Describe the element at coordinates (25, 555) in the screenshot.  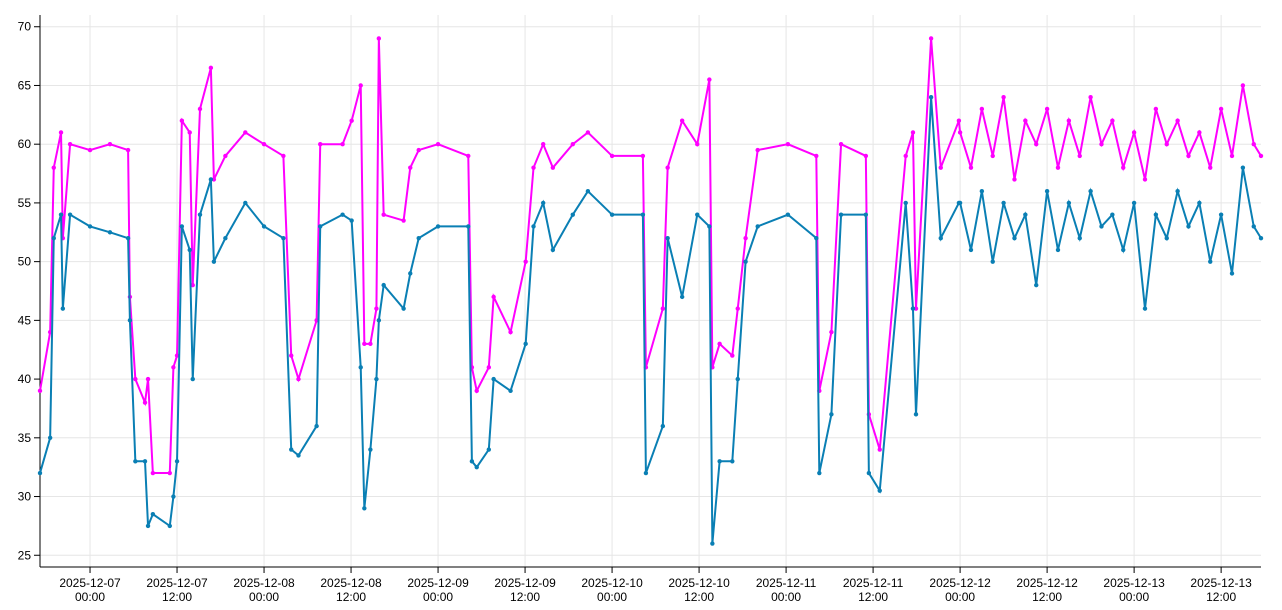
I see `y-tick-label: 25` at that location.